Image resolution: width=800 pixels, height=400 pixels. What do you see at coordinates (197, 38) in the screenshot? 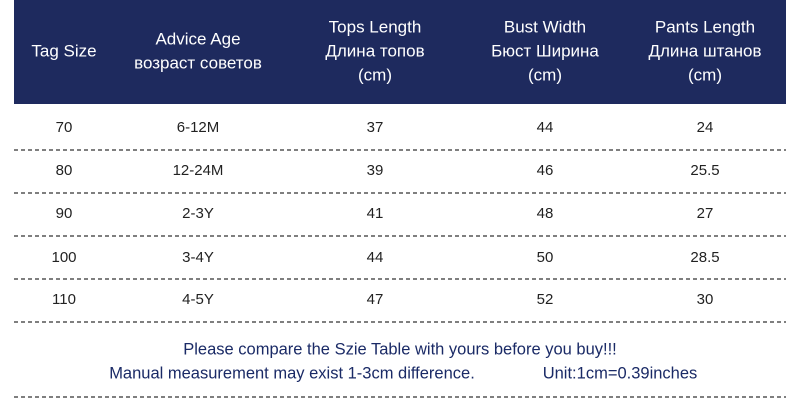
I see `header-text: Advice Age` at bounding box center [197, 38].